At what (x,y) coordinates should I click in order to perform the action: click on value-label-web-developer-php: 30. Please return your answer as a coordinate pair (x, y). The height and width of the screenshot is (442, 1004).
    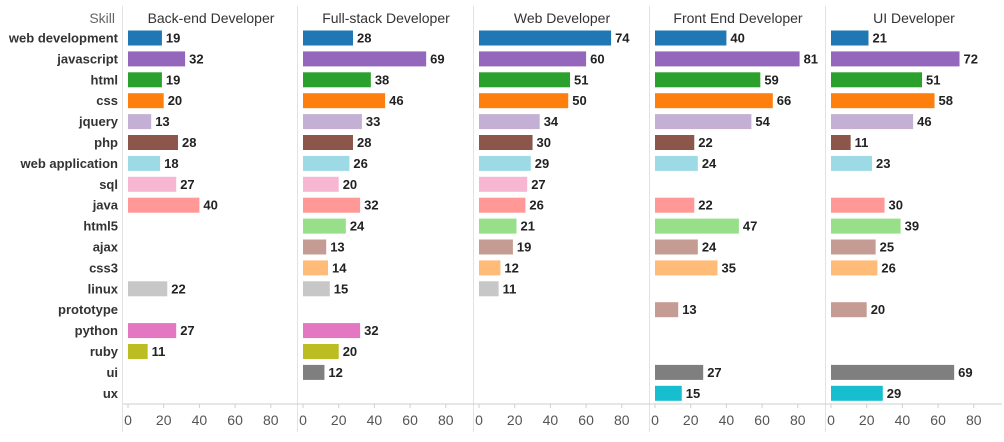
    Looking at the image, I should click on (544, 142).